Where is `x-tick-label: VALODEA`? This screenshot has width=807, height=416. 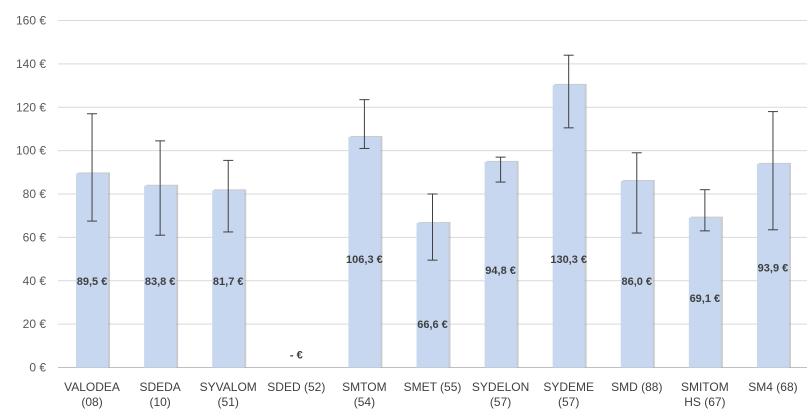 x-tick-label: VALODEA is located at coordinates (92, 387).